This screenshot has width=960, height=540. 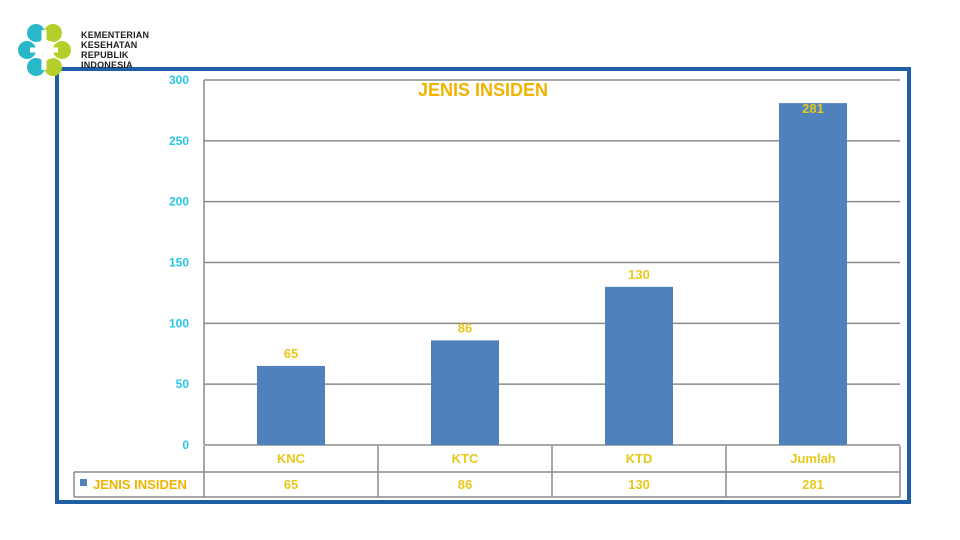 What do you see at coordinates (813, 484) in the screenshot?
I see `table-value: 281` at bounding box center [813, 484].